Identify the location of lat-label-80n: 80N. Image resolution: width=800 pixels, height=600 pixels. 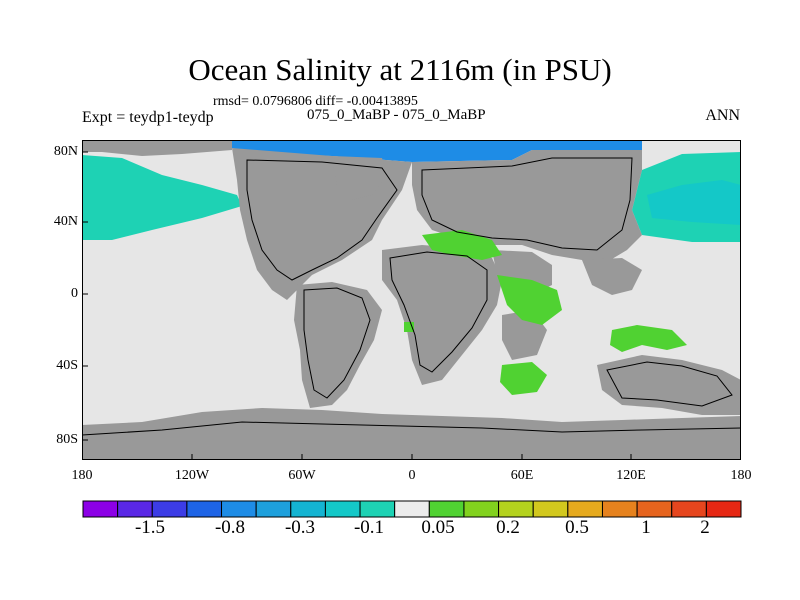
(65, 151).